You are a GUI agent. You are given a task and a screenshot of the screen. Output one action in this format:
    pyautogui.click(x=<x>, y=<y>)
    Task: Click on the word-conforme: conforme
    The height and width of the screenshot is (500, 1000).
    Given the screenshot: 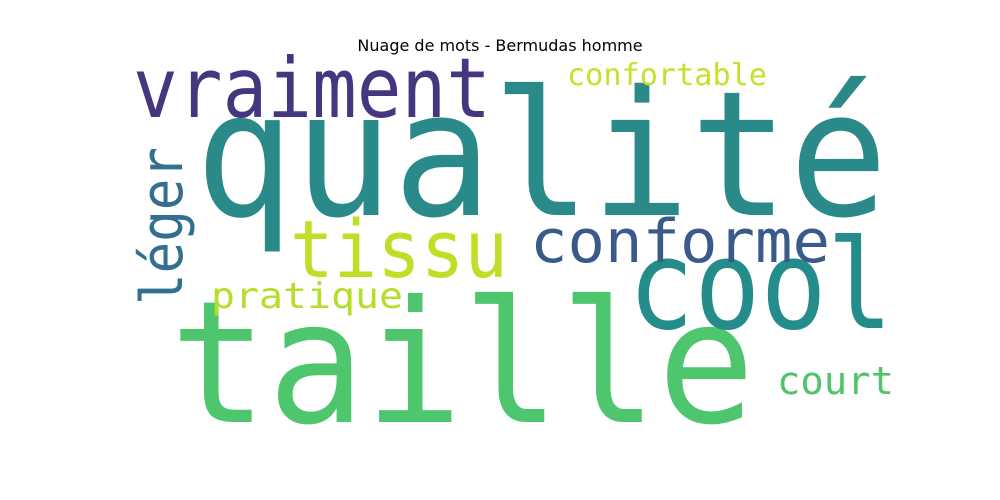 What is the action you would take?
    pyautogui.click(x=680, y=242)
    